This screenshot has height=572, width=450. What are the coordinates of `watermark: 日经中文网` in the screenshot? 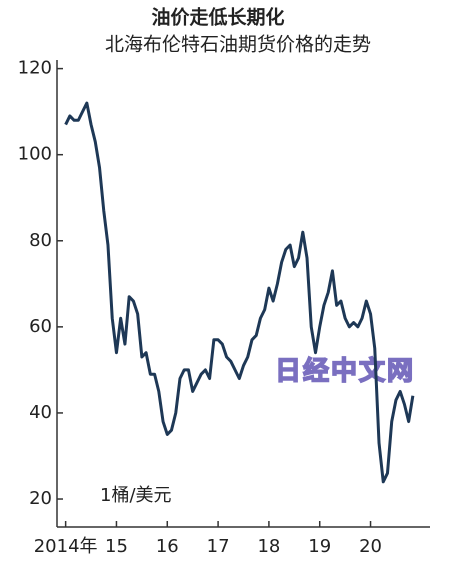 It's located at (345, 371).